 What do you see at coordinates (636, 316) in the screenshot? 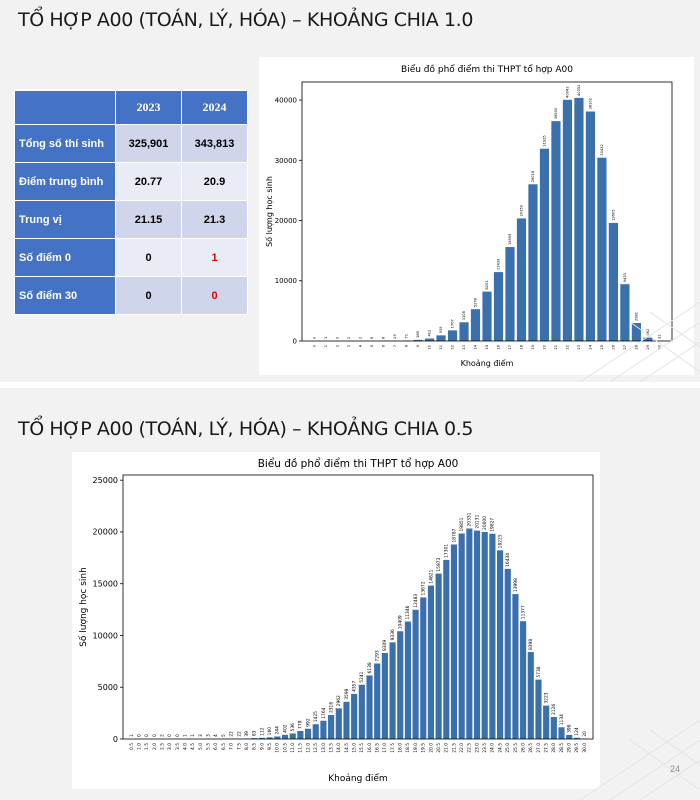
I see `data-label: 2981` at bounding box center [636, 316].